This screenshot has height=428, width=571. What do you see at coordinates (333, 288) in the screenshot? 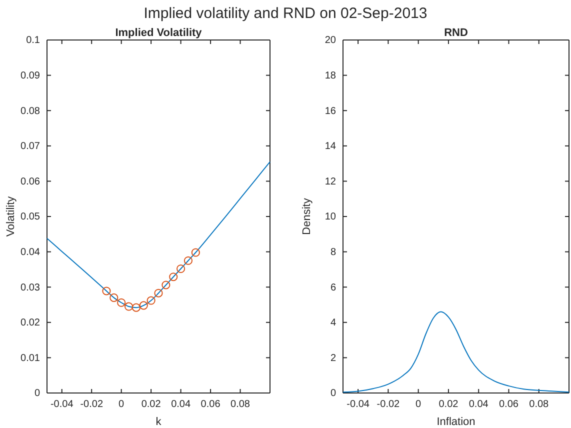
I see `y-tick-label: 6` at bounding box center [333, 288].